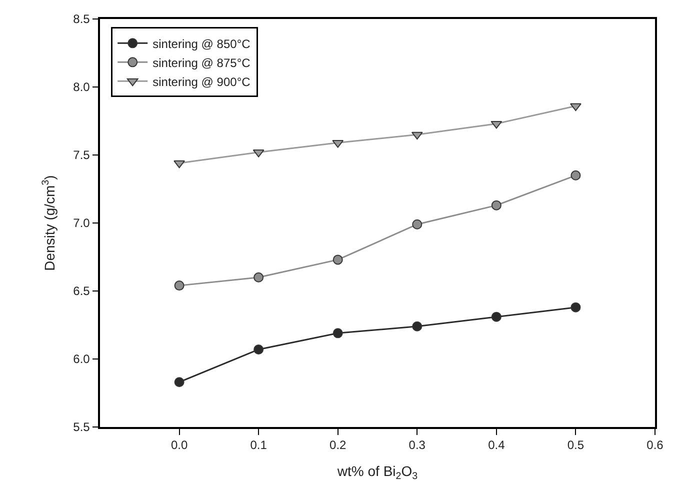 This screenshot has height=493, width=676. Describe the element at coordinates (201, 81) in the screenshot. I see `legend-label: sintering @ 900°C` at that location.